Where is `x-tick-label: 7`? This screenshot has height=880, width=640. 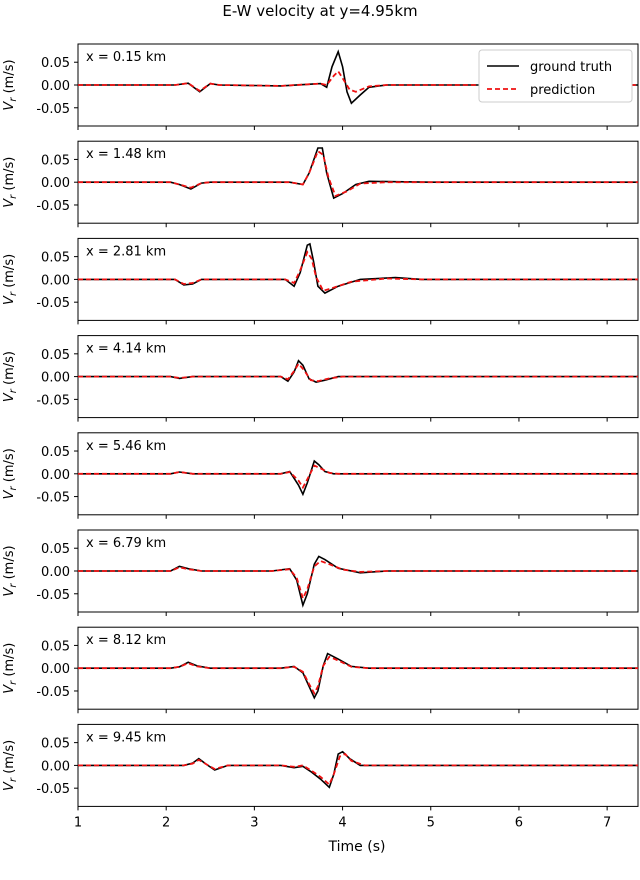
x-tick-label: 7 is located at coordinates (607, 822).